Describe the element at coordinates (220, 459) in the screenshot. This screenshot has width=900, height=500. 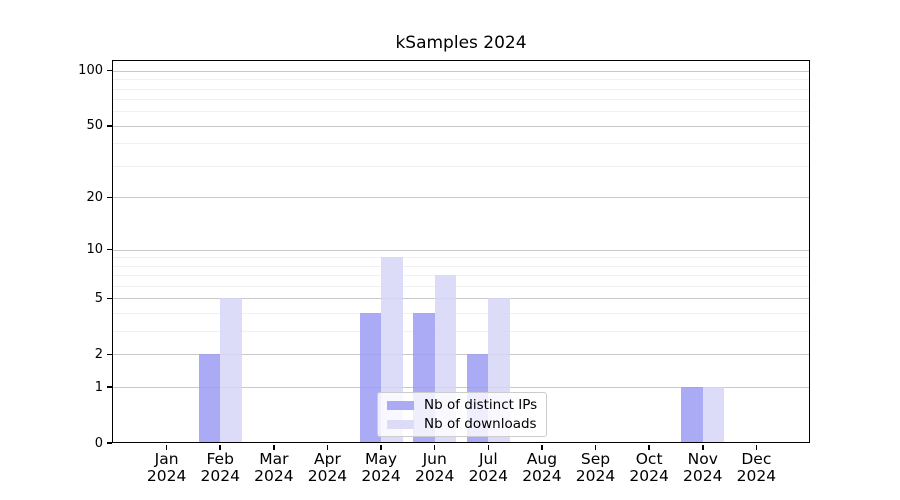
I see `x-tick-month: Feb` at that location.